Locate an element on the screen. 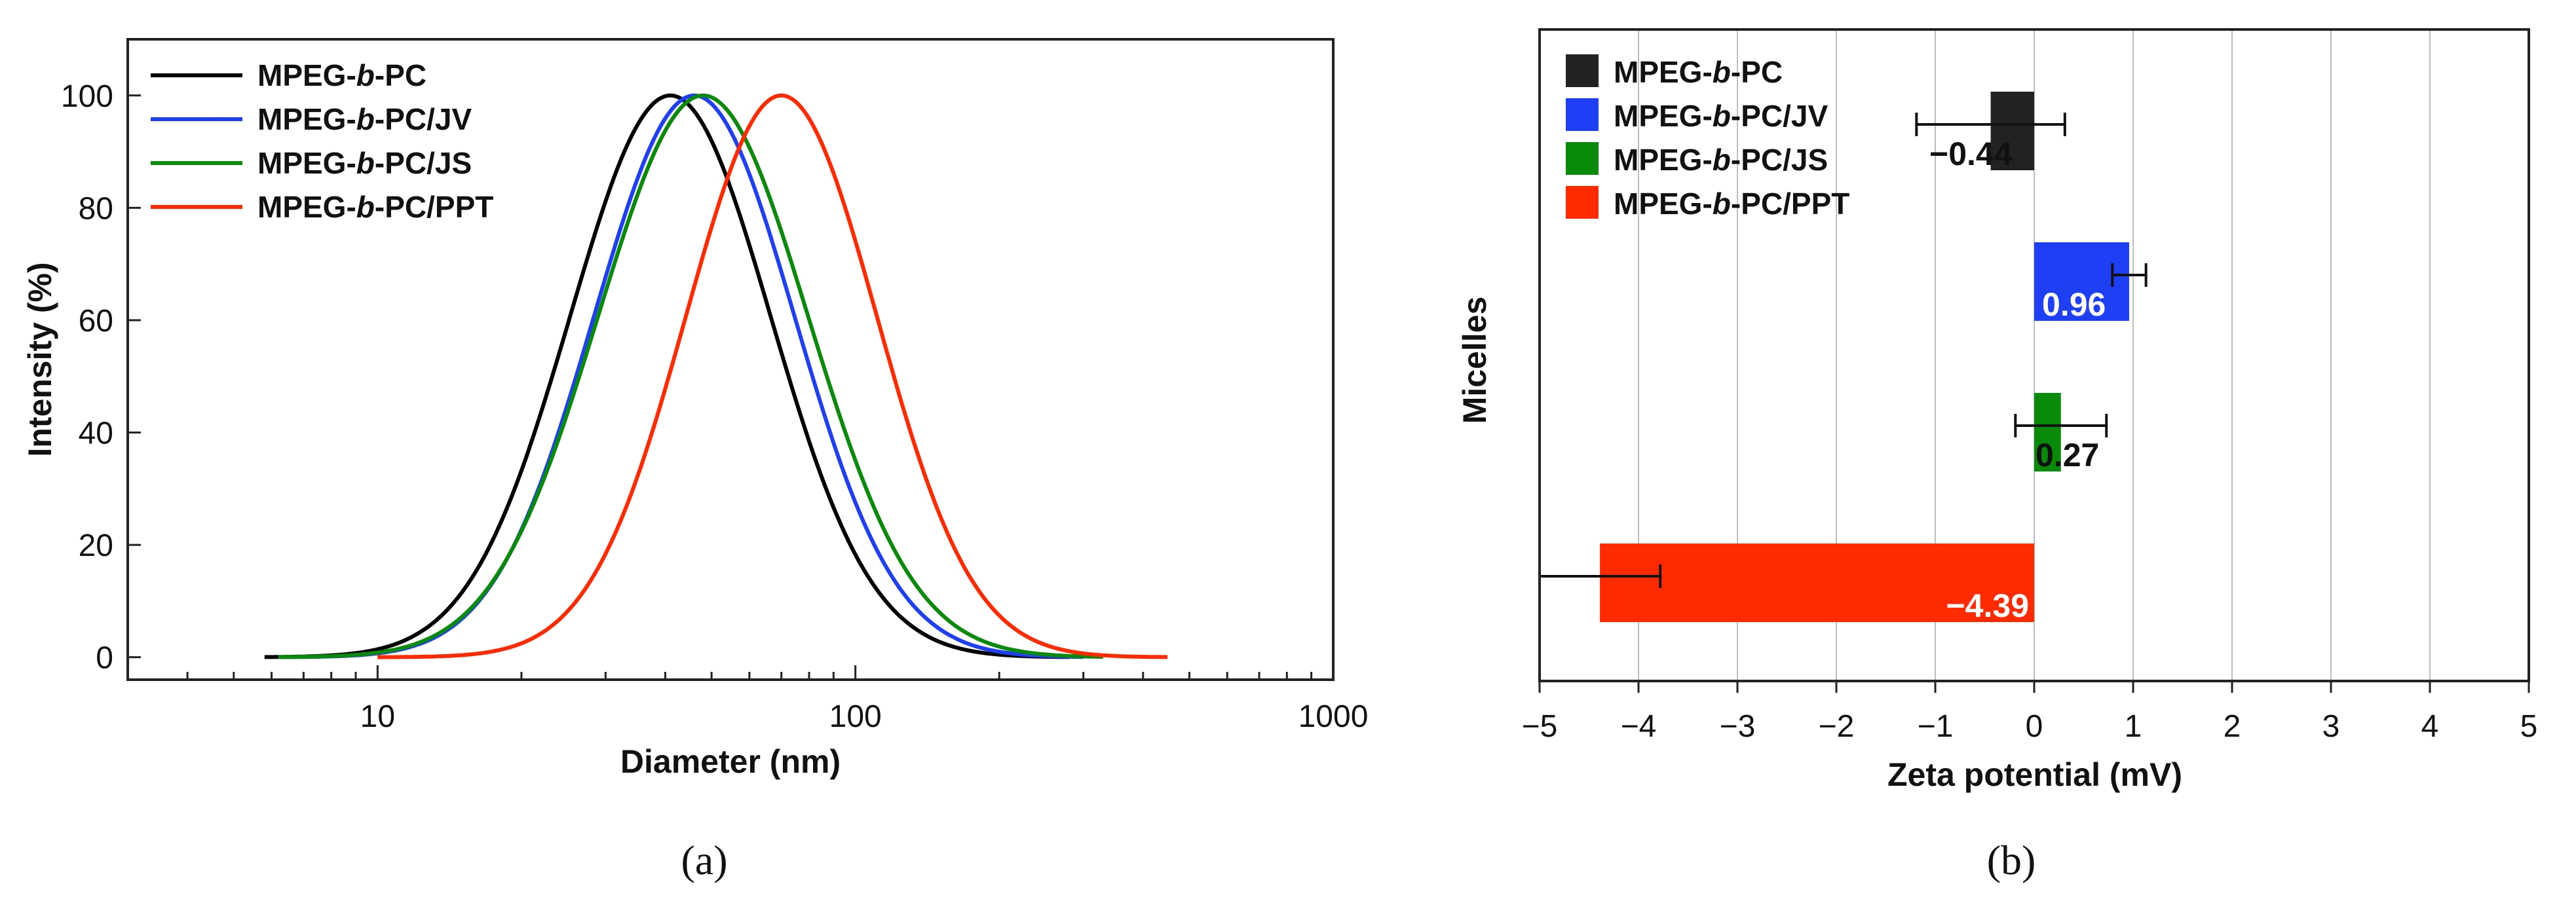 This screenshot has width=2576, height=903. x-tick-label-a: 1000 is located at coordinates (1333, 716).